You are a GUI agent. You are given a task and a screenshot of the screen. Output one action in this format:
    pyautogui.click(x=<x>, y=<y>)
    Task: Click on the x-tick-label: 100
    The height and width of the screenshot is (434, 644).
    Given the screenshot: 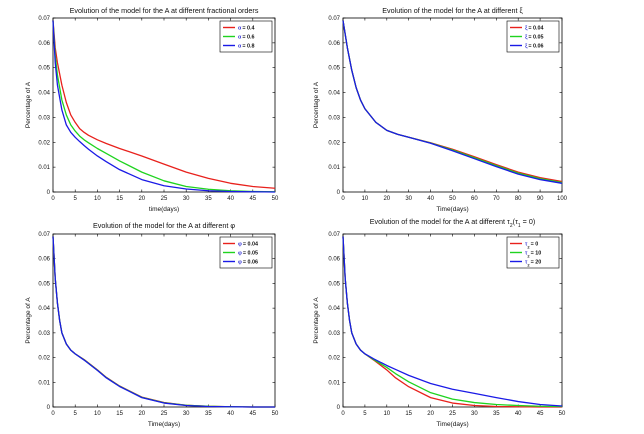 What is the action you would take?
    pyautogui.click(x=562, y=199)
    